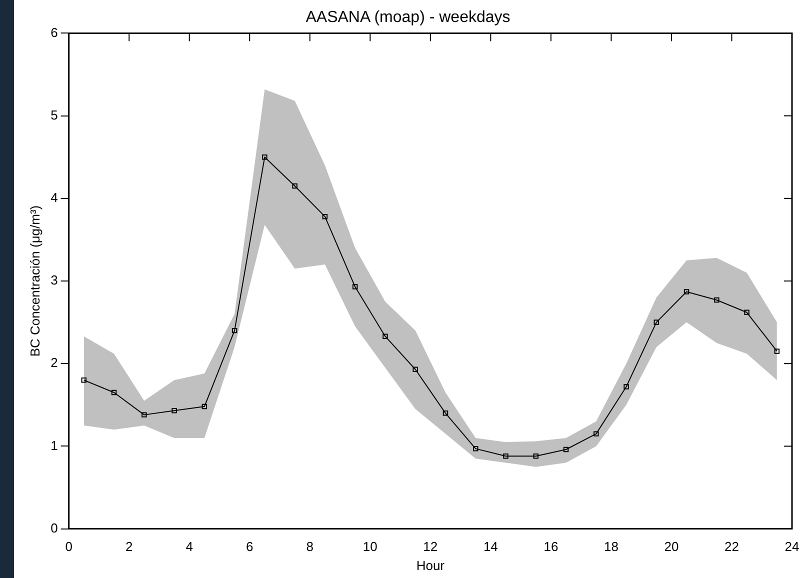  I want to click on x-tick-label: 2, so click(129, 546).